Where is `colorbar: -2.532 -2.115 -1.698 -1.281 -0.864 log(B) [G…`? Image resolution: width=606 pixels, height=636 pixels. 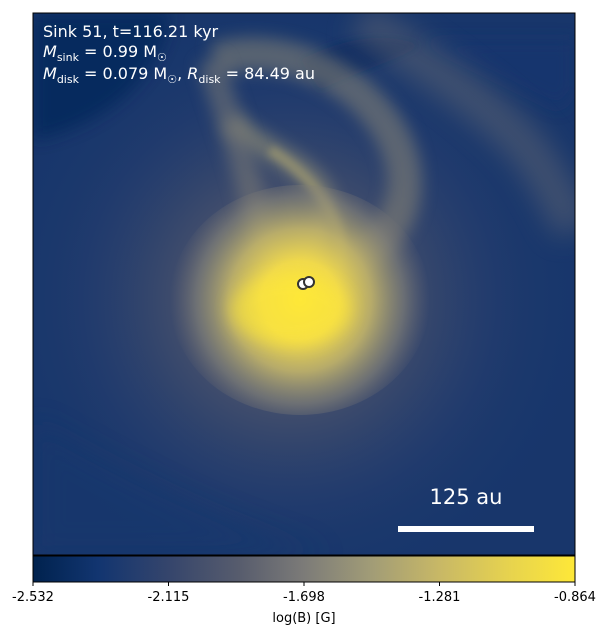 colorbar: -2.532 -2.115 -1.698 -1.281 -0.864 log(B) [G… is located at coordinates (304, 590).